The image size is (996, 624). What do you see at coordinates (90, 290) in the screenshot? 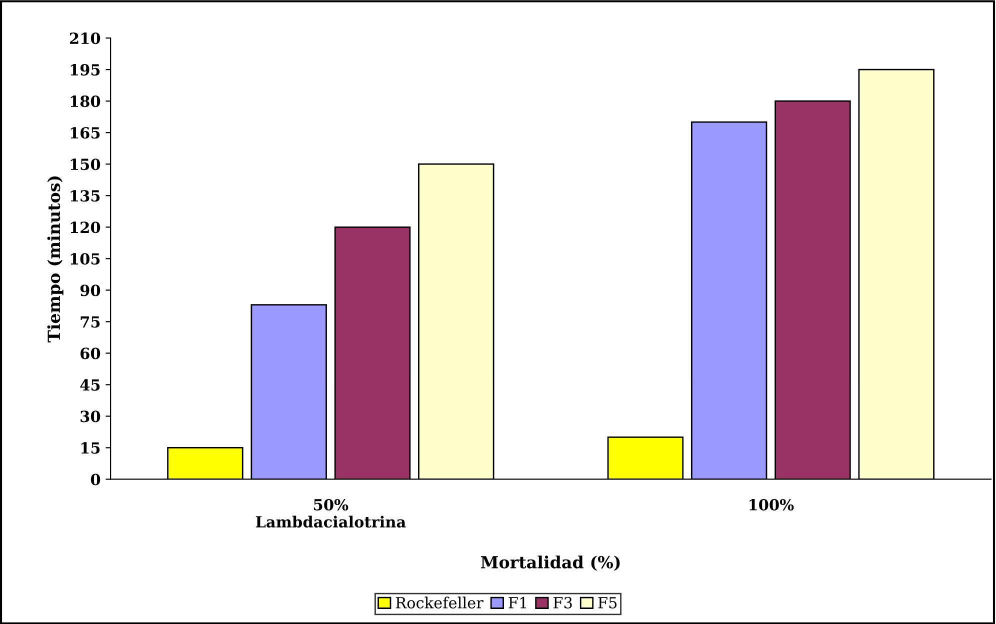
I see `y-tick-label: 90` at bounding box center [90, 290].